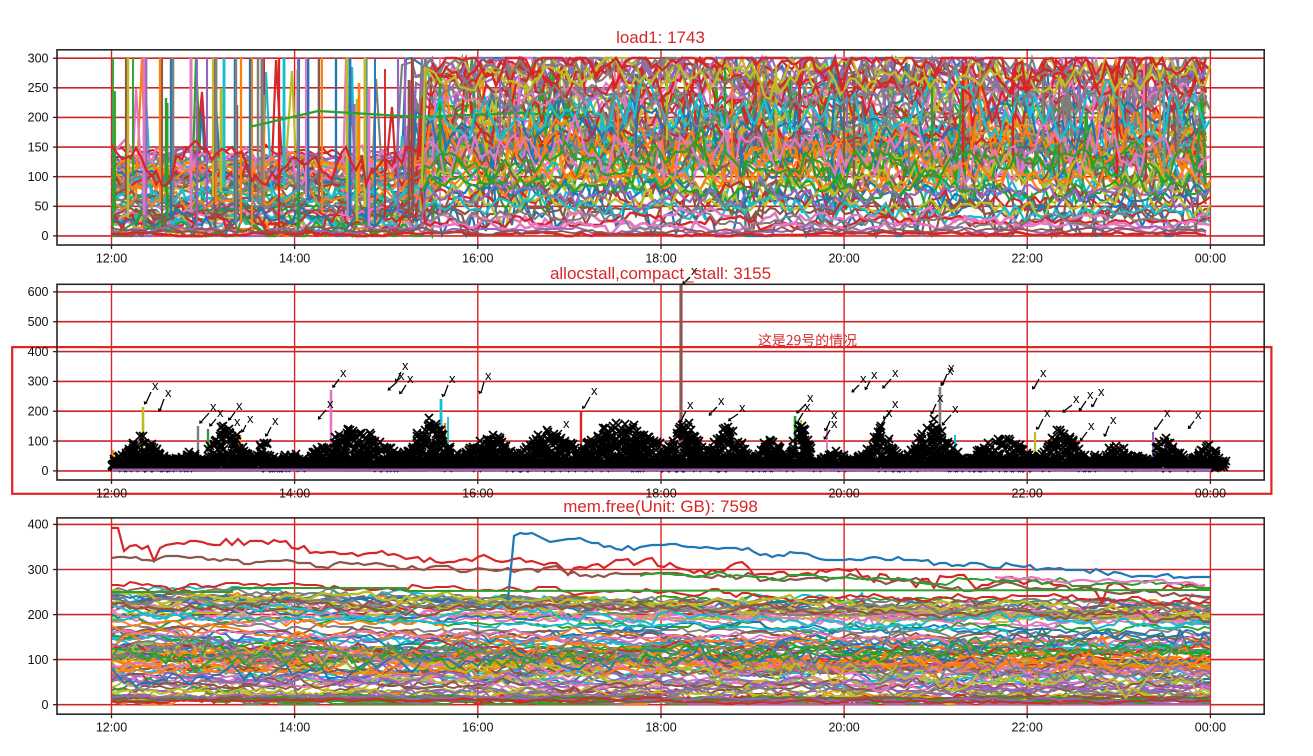 The height and width of the screenshot is (756, 1313). I want to click on svg-text: 600, so click(38, 292).